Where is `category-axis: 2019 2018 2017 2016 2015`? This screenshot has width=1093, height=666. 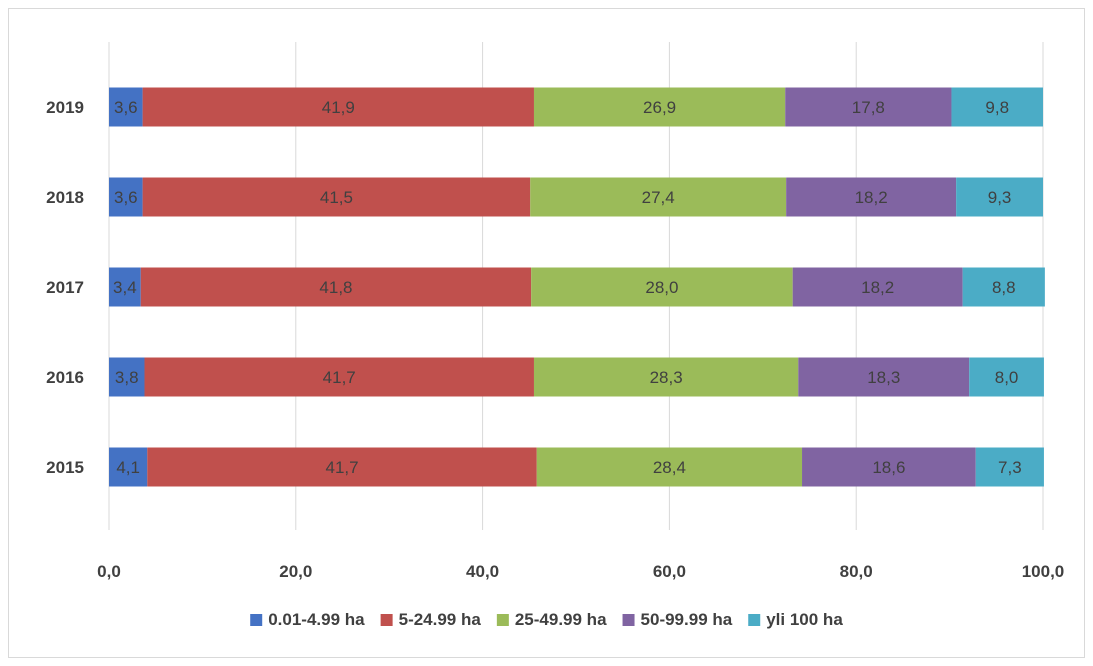
category-axis: 2019 2018 2017 2016 2015 is located at coordinates (65, 287).